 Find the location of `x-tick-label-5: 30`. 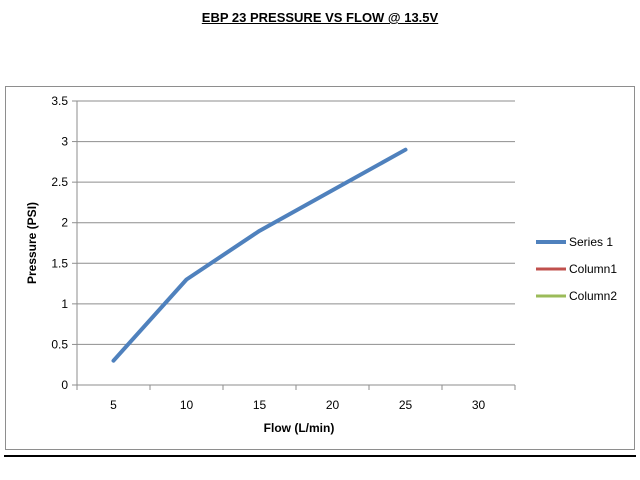

x-tick-label-5: 30 is located at coordinates (479, 405).